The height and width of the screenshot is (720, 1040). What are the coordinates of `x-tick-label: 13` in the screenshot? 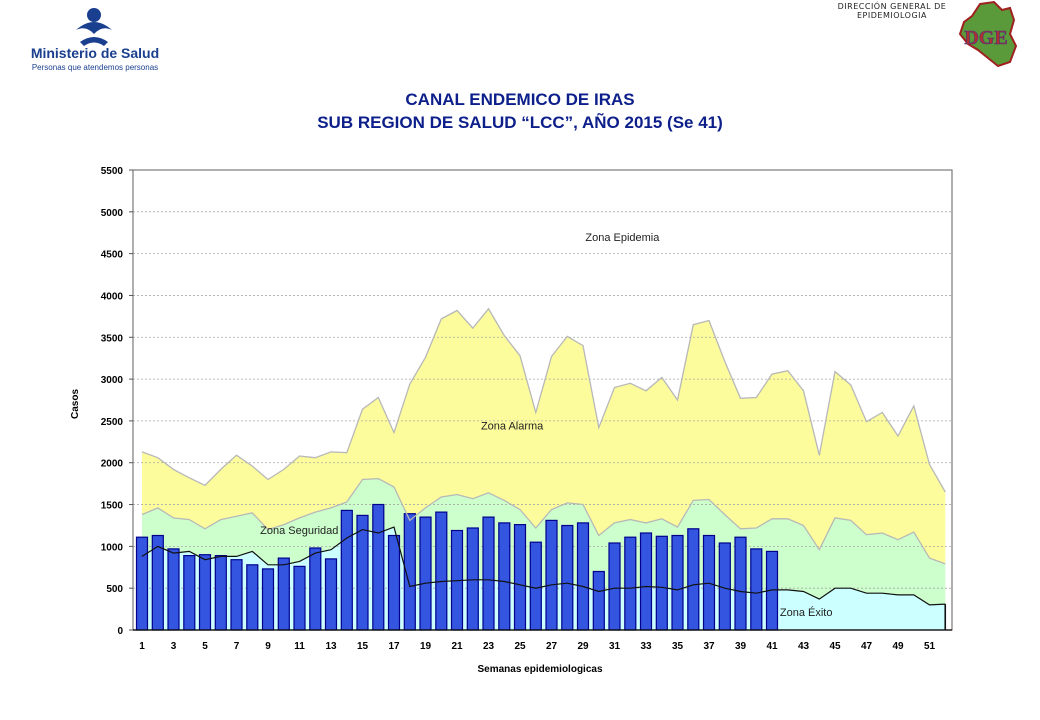 It's located at (331, 646).